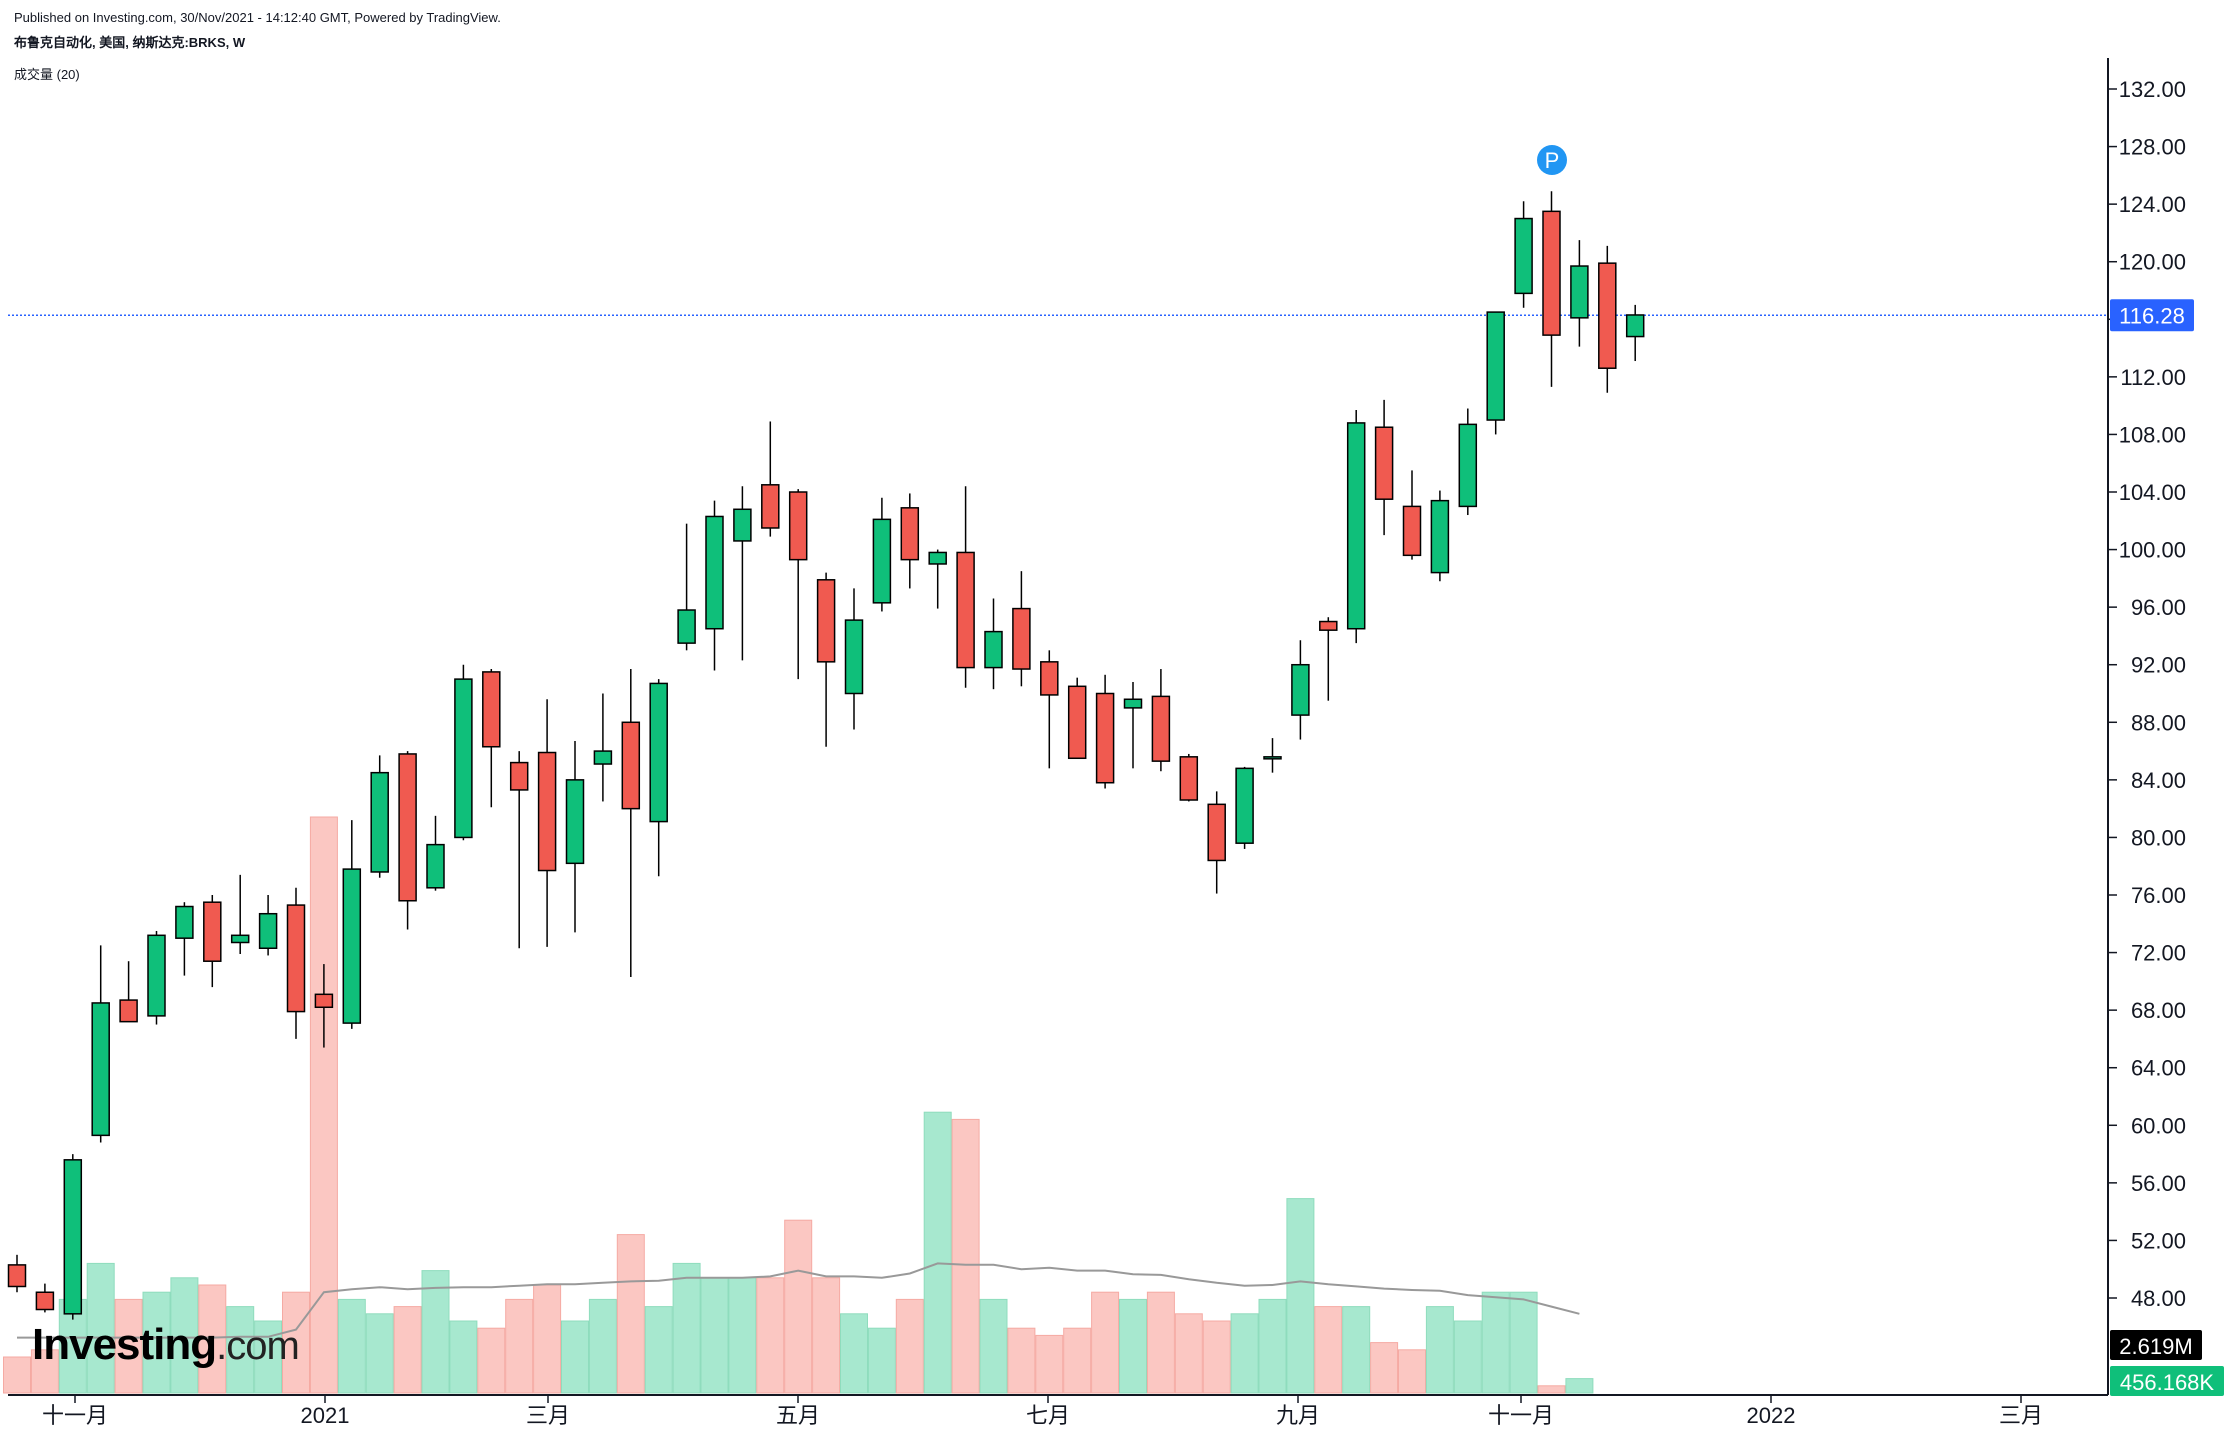  Describe the element at coordinates (2021, 1415) in the screenshot. I see `time-axis-tick-label: 三月` at that location.